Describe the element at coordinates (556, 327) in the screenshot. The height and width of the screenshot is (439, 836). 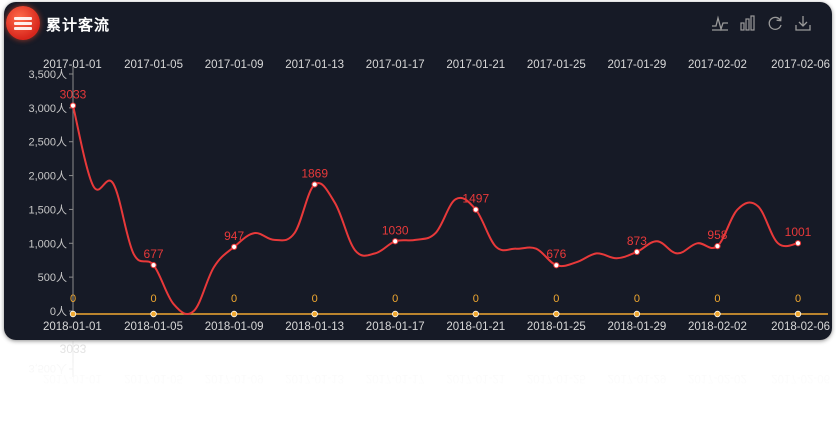
I see `x-bottom-tick-label: 2018-01-25` at that location.